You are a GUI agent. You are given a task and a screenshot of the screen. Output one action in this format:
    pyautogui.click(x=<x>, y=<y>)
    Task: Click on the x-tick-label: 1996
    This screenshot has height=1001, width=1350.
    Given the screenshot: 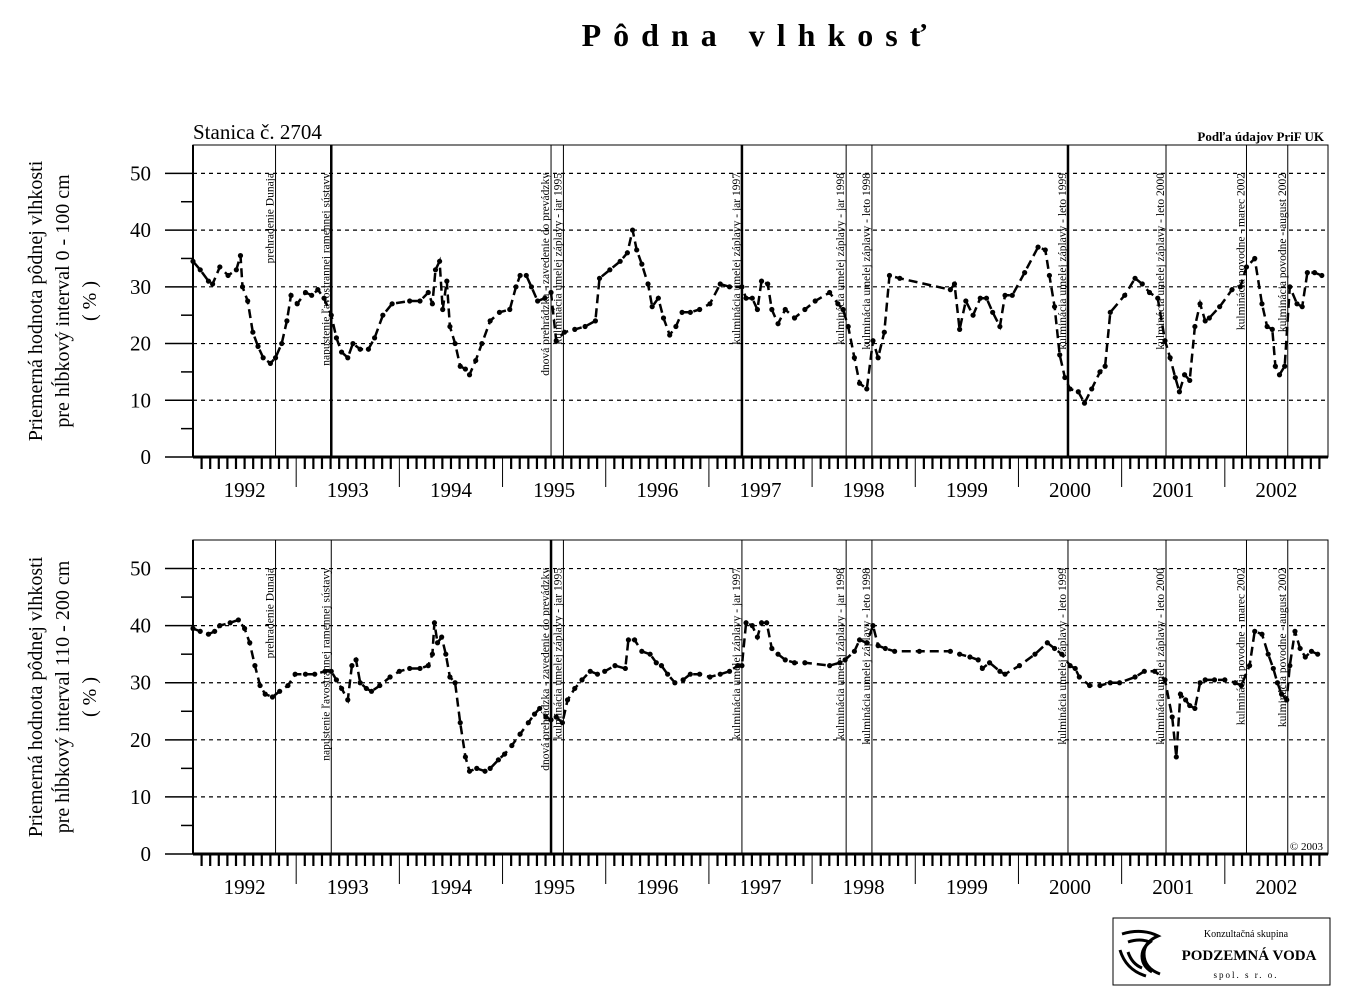 What is the action you would take?
    pyautogui.click(x=657, y=490)
    